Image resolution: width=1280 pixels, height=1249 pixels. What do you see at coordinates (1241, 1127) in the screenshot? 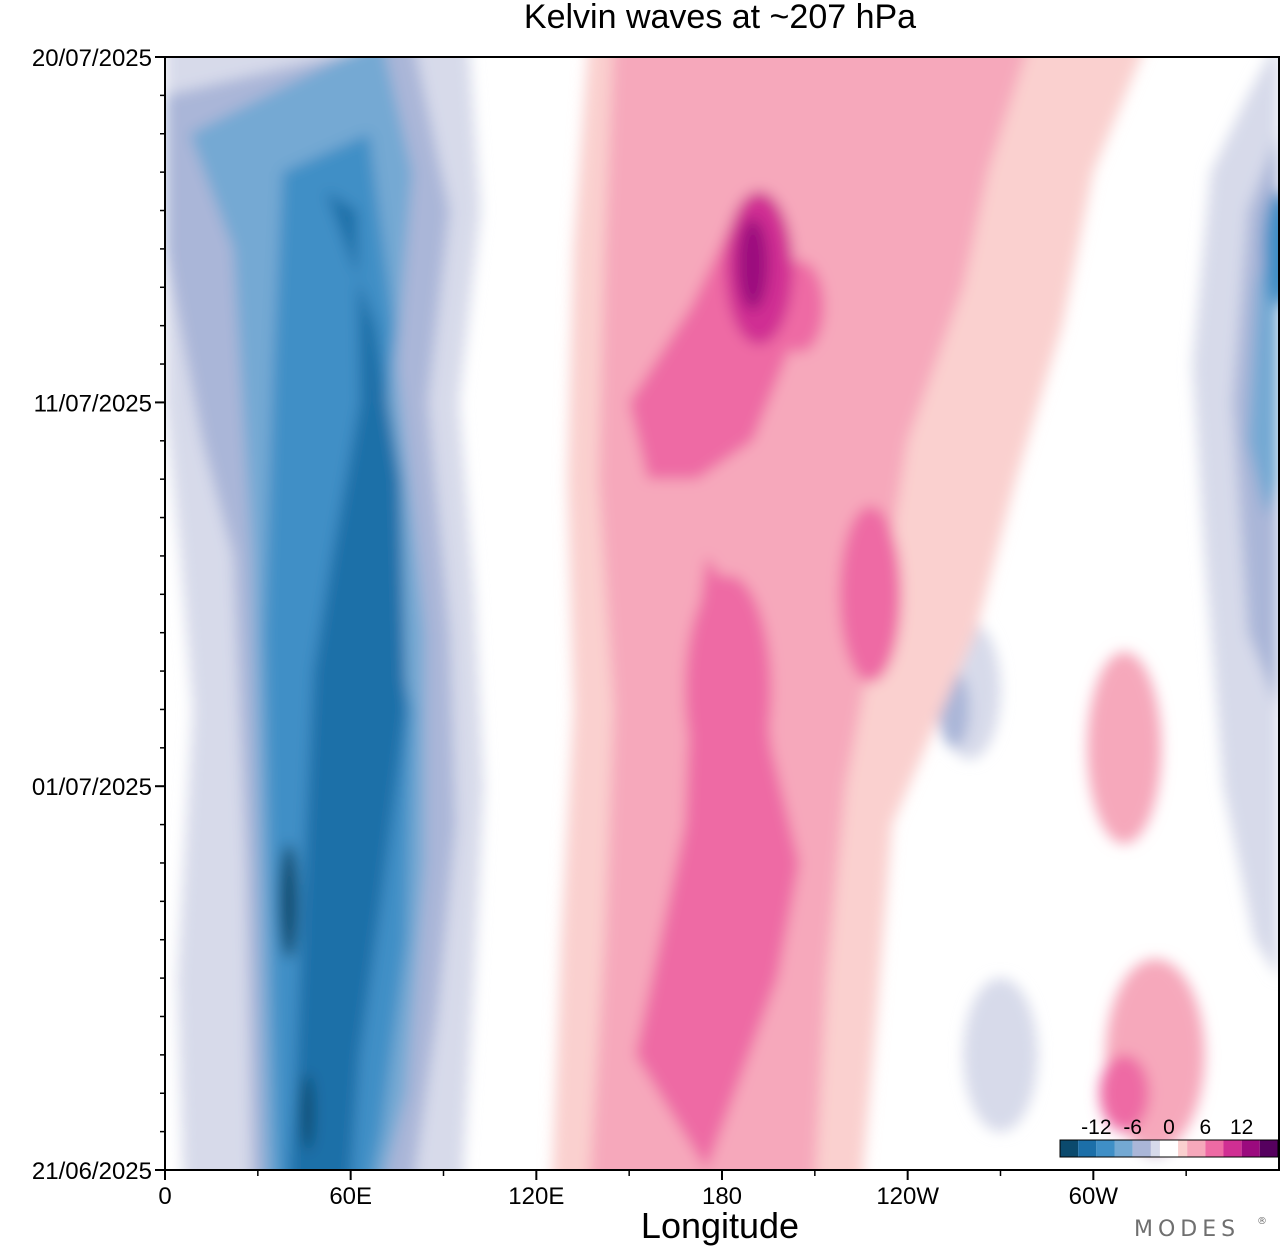
I see `colorbar-tick-label-4: 12` at bounding box center [1241, 1127].